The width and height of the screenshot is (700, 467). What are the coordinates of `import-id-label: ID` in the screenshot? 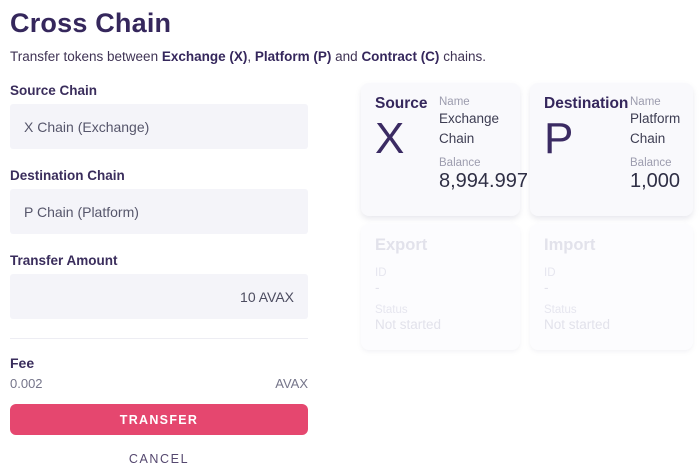 It's located at (550, 273).